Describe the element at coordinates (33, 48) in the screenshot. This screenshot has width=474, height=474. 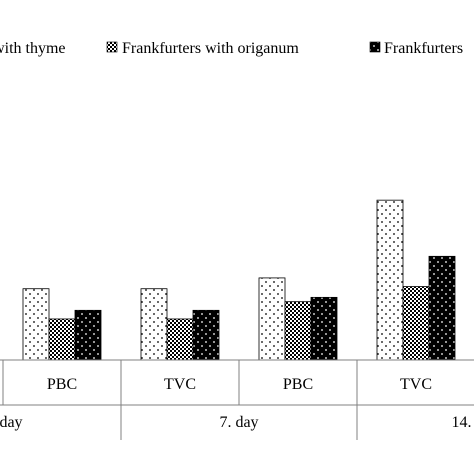
I see `legend-label-thyme: Frankfurters with thyme` at that location.